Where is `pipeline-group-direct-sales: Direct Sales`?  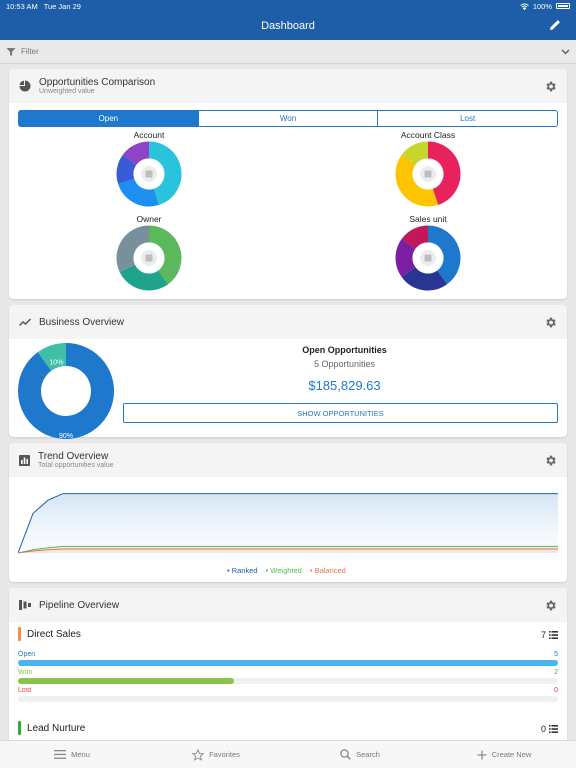 pipeline-group-direct-sales: Direct Sales is located at coordinates (49, 634).